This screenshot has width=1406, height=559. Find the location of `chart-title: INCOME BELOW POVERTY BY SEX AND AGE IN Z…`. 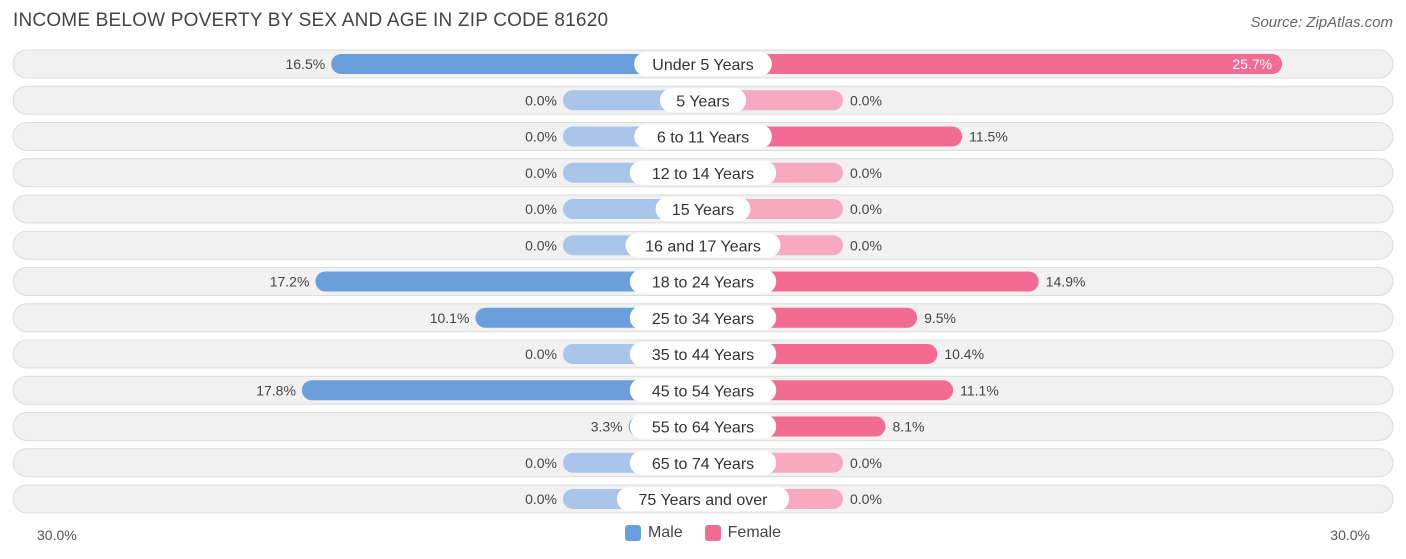

chart-title: INCOME BELOW POVERTY BY SEX AND AGE IN Z… is located at coordinates (311, 20).